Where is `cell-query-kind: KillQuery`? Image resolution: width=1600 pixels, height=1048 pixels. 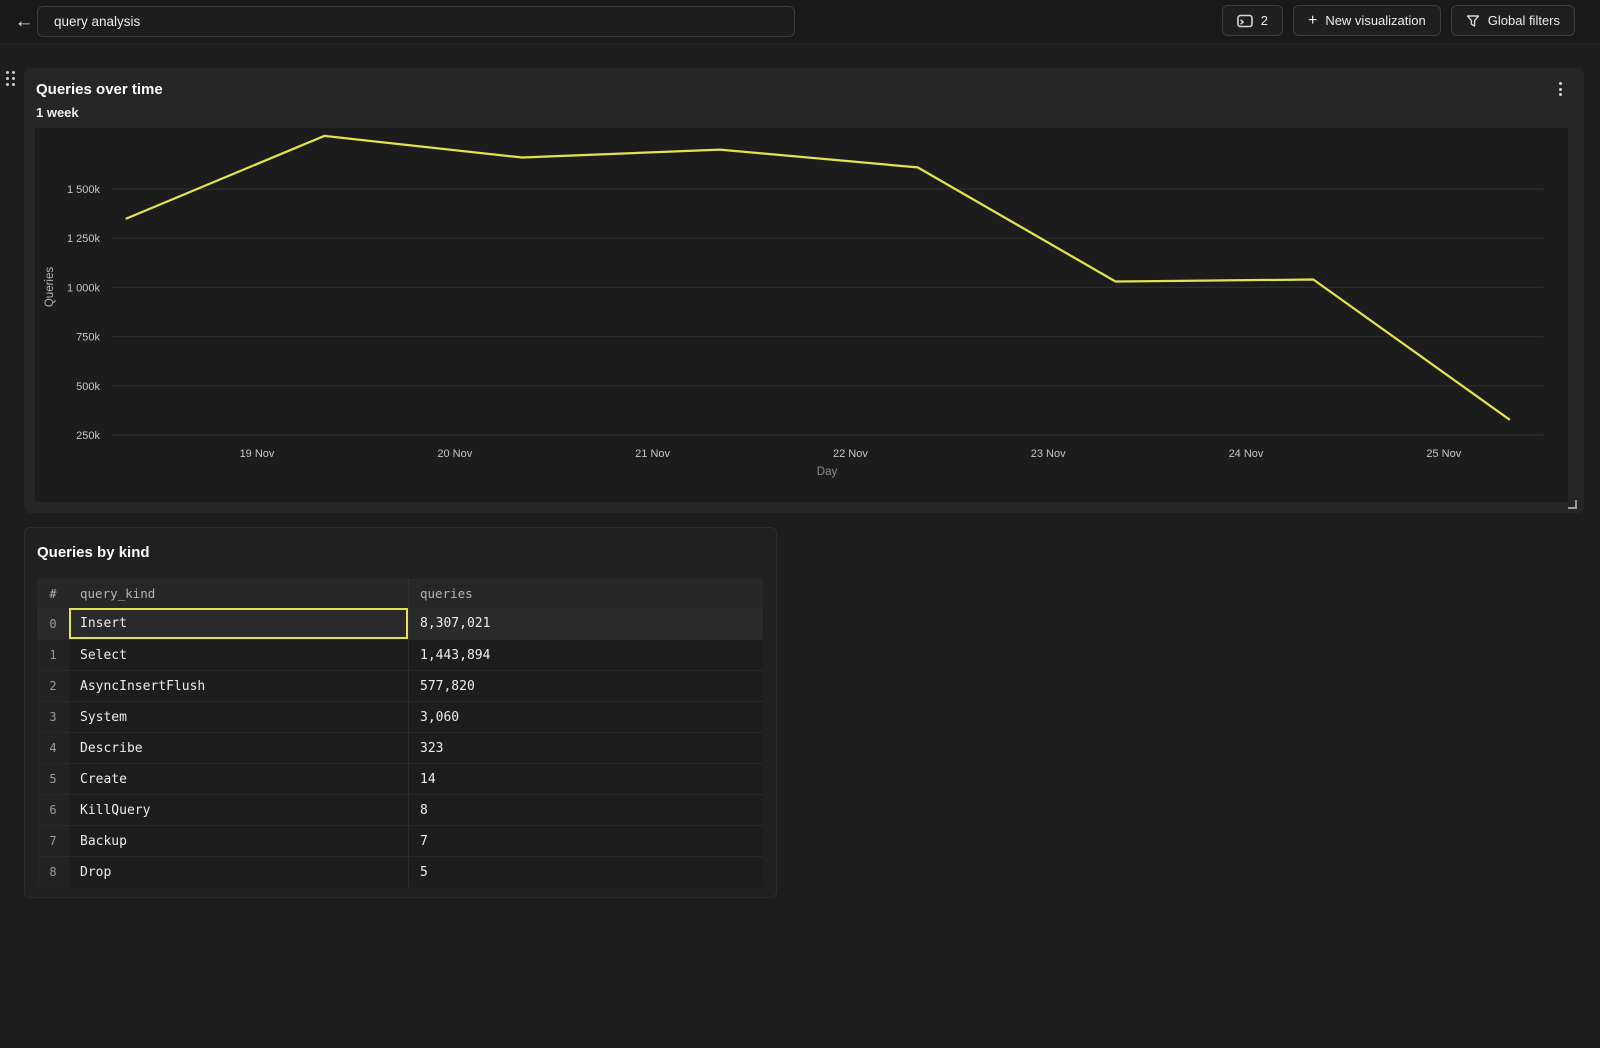 cell-query-kind: KillQuery is located at coordinates (115, 810).